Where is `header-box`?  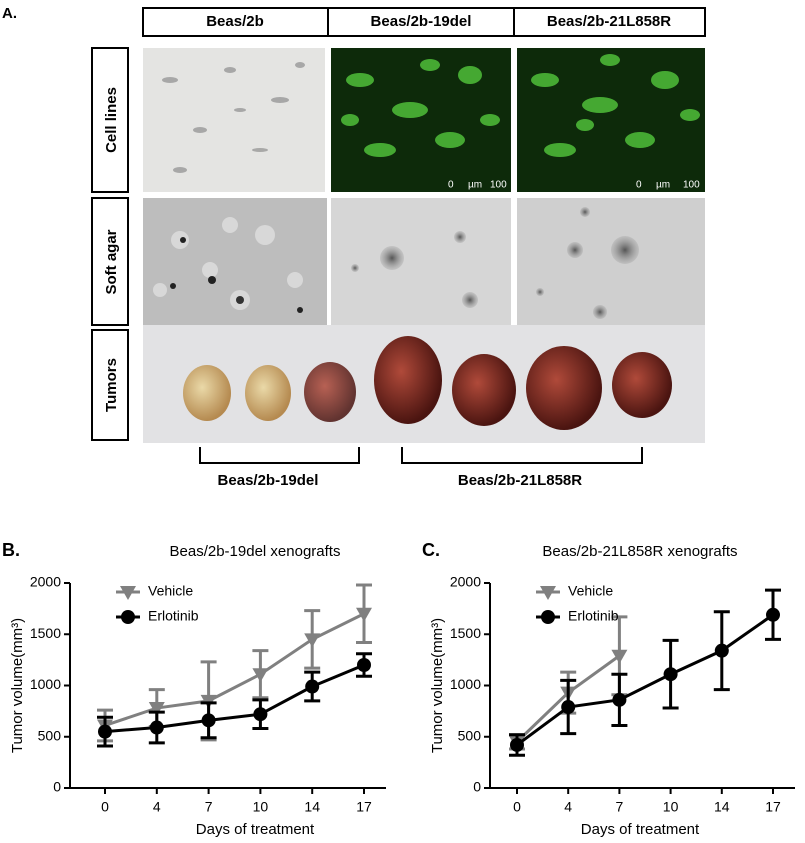
header-box is located at coordinates (424, 22).